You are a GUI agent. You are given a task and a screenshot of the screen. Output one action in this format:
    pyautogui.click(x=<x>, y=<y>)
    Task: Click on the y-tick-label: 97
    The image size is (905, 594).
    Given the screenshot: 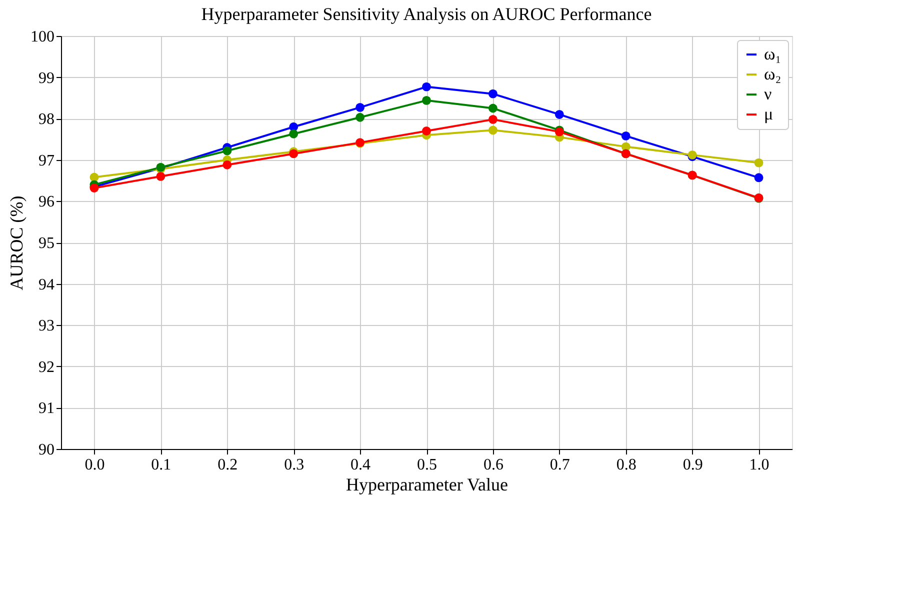 What is the action you would take?
    pyautogui.click(x=46, y=161)
    